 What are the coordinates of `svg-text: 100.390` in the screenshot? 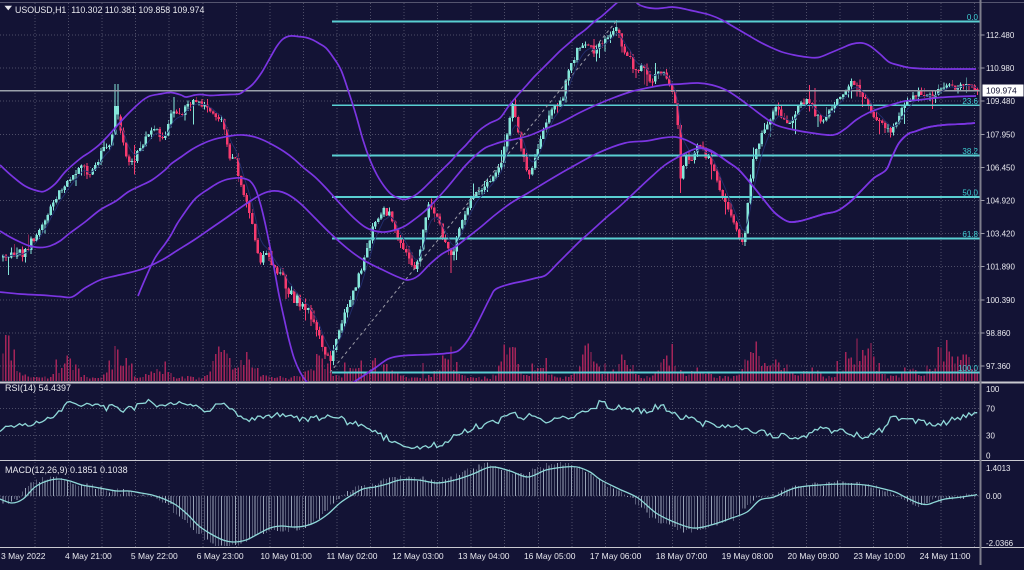 It's located at (1000, 300).